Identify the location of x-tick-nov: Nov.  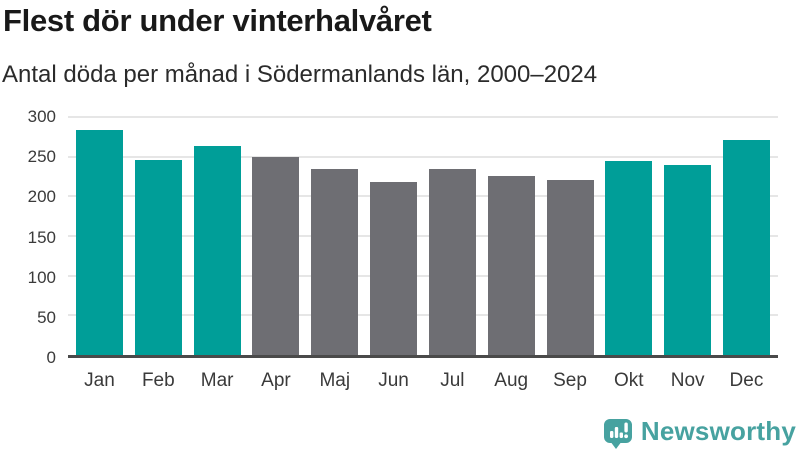
(687, 380).